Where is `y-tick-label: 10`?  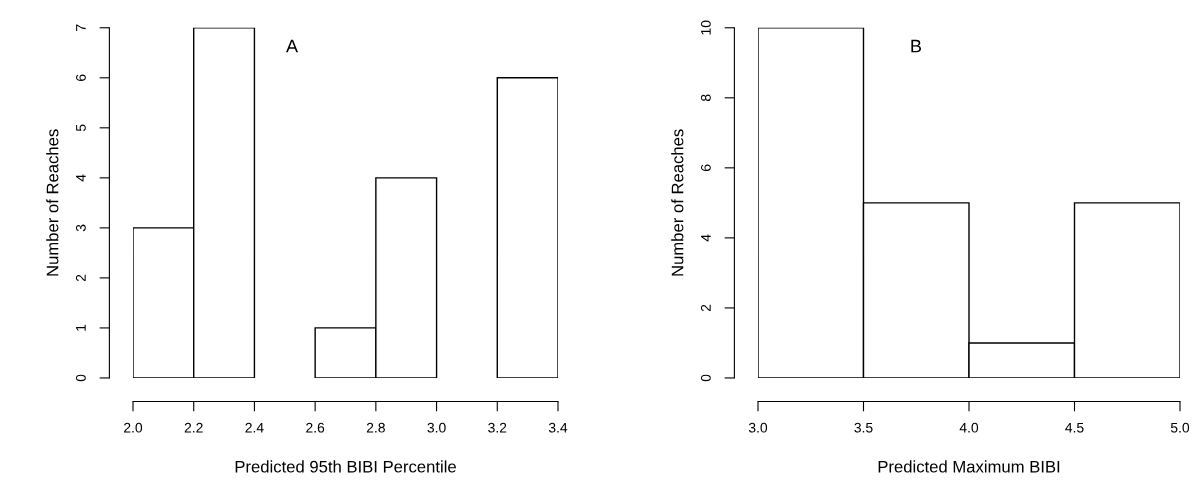 y-tick-label: 10 is located at coordinates (705, 27).